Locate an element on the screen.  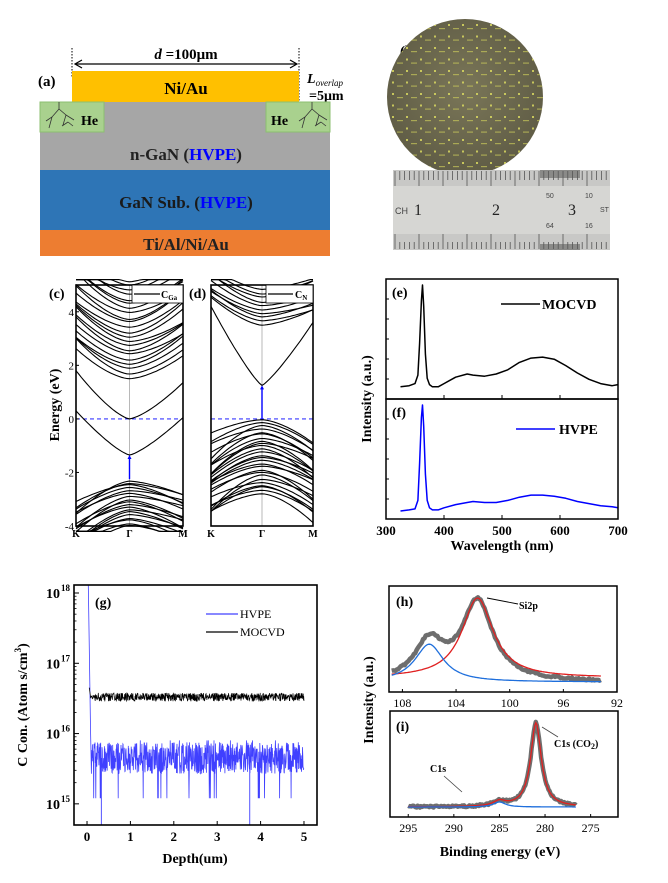
crack-tree-icon is located at coordinates (313, 115).